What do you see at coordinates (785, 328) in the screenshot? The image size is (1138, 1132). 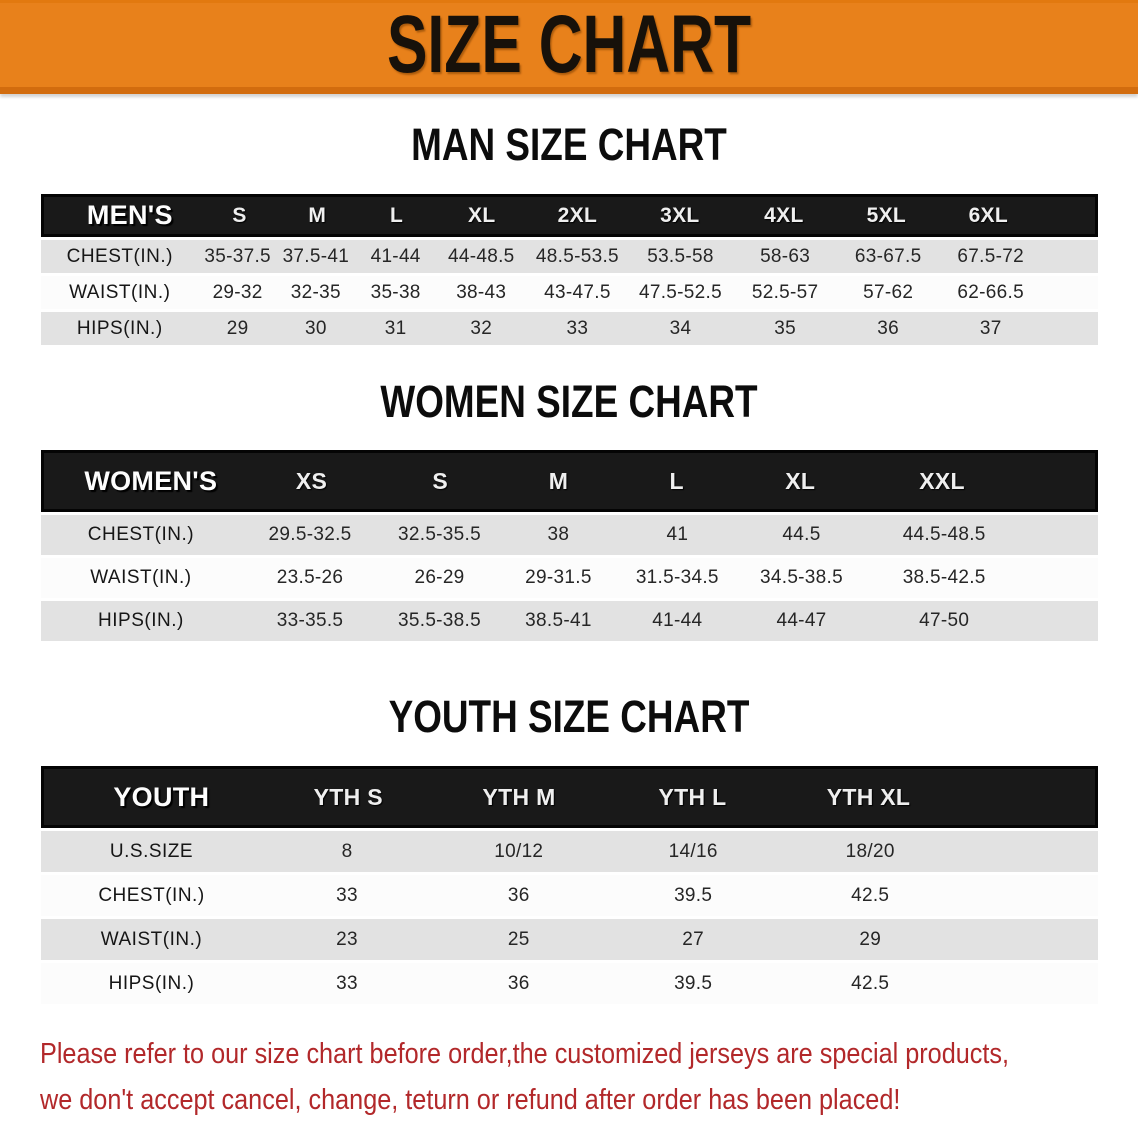 I see `table-cell: 35` at bounding box center [785, 328].